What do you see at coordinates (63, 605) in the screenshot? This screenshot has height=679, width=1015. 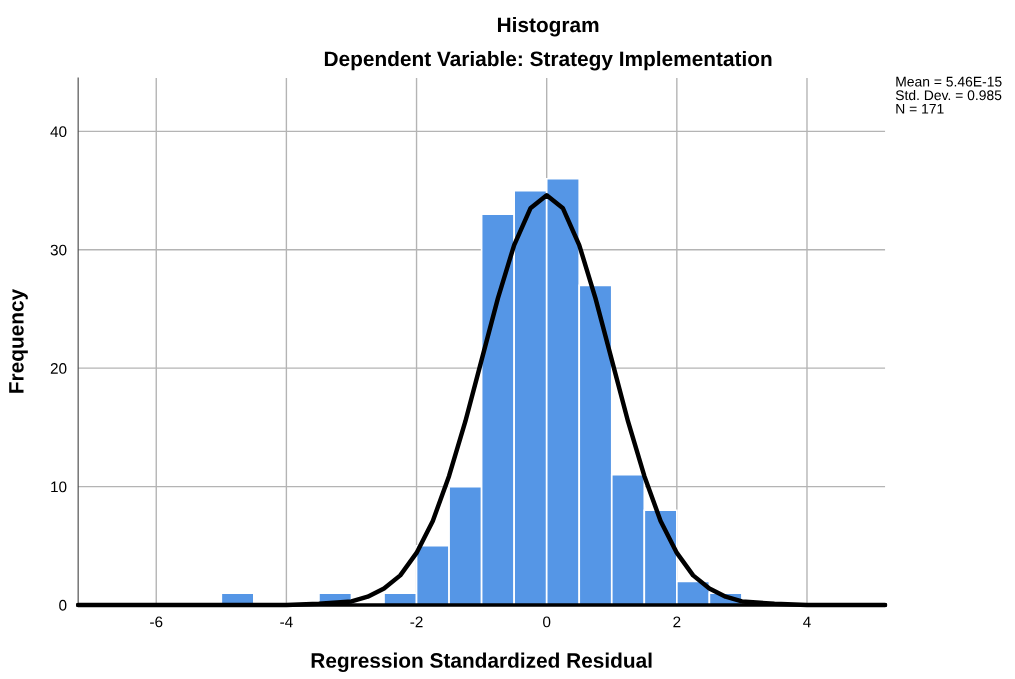 I see `y-tick-label: 0` at bounding box center [63, 605].